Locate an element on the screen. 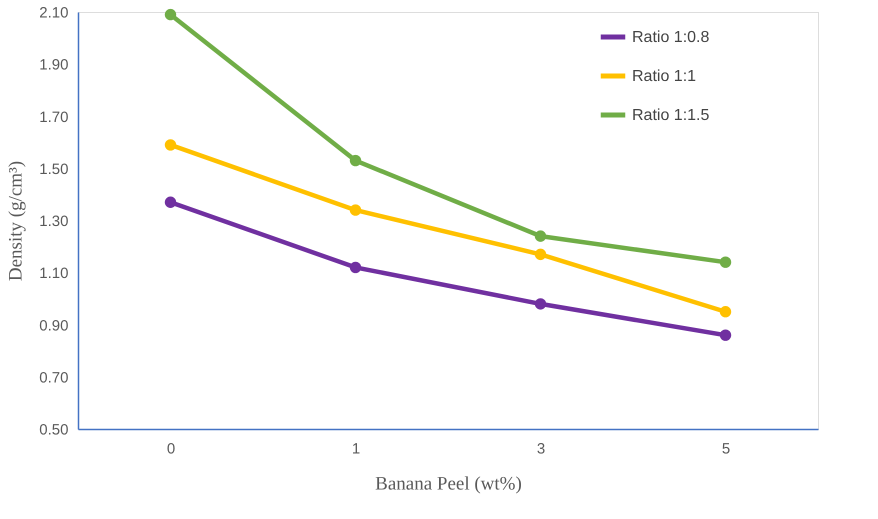 The width and height of the screenshot is (878, 519). legend-label: Ratio 1:0.8 is located at coordinates (671, 37).